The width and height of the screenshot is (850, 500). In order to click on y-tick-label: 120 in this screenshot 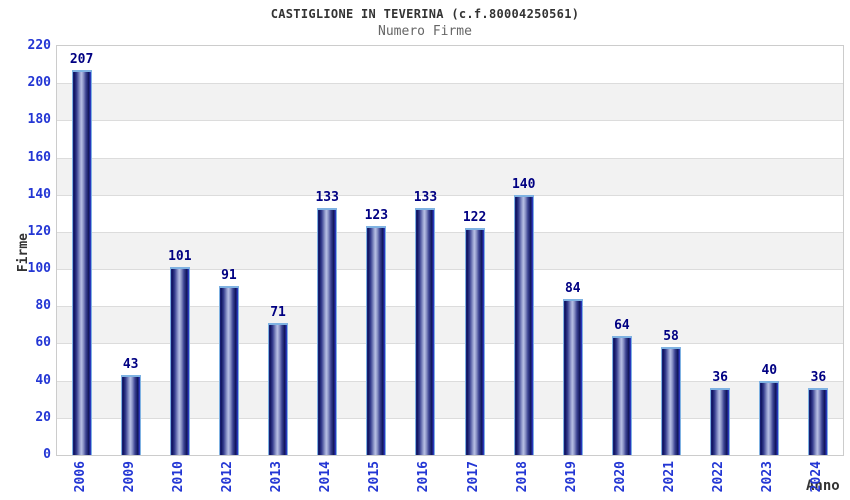, I will do `click(39, 231)`.